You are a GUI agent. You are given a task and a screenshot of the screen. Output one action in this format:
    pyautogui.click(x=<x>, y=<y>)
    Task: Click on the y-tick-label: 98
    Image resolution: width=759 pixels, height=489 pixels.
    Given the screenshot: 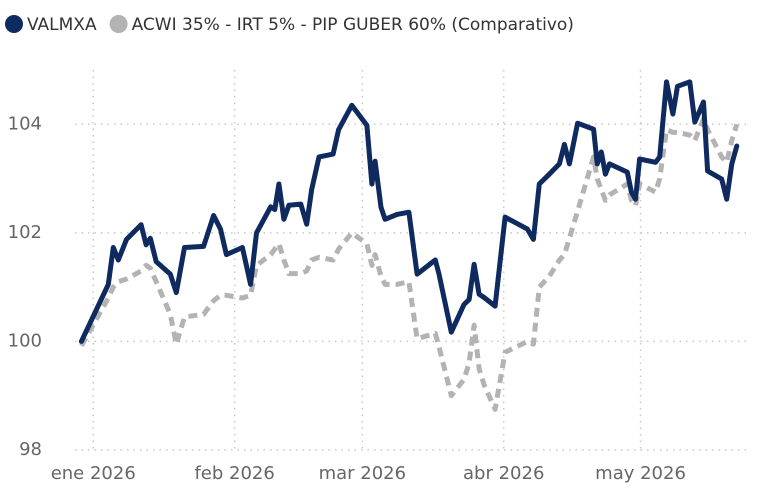 What is the action you would take?
    pyautogui.click(x=30, y=449)
    